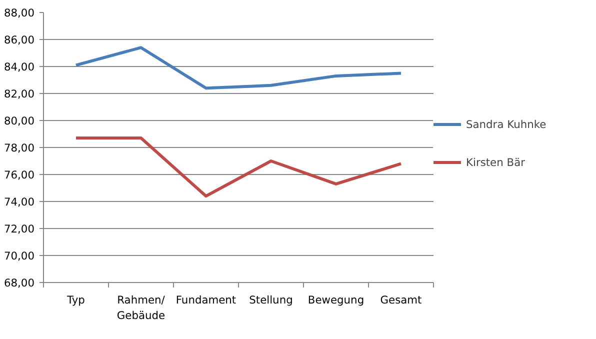 The height and width of the screenshot is (339, 596). What do you see at coordinates (76, 300) in the screenshot?
I see `x-tick-label: Typ` at bounding box center [76, 300].